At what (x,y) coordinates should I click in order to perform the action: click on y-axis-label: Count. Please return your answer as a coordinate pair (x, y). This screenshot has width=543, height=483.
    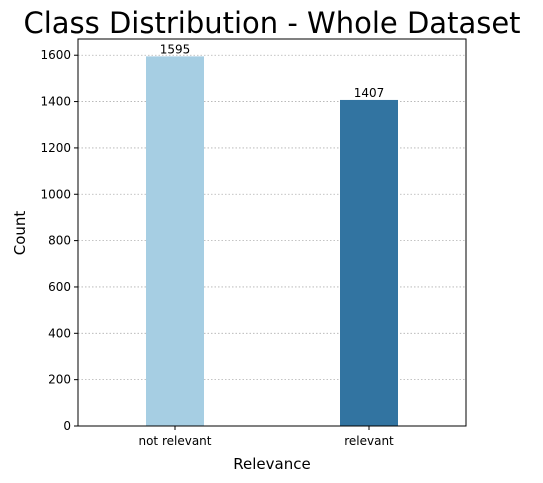
    Looking at the image, I should click on (20, 233).